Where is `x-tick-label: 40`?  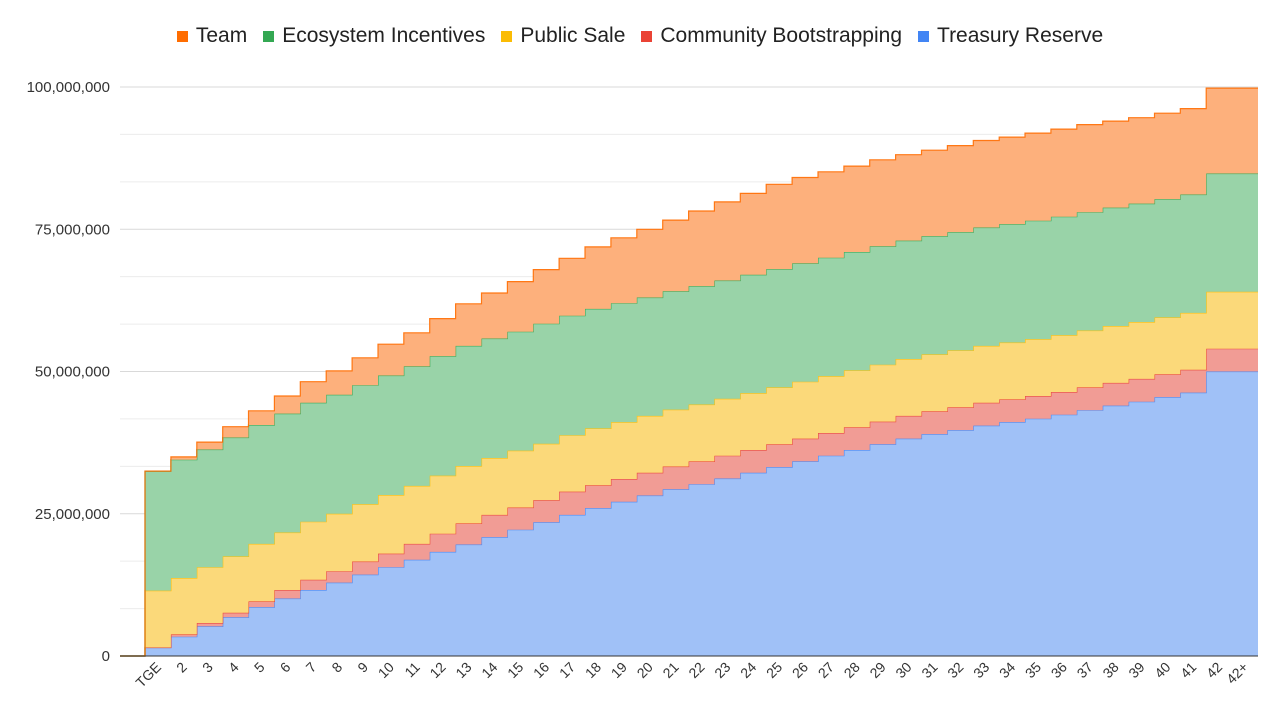 x-tick-label: 40 is located at coordinates (1162, 670).